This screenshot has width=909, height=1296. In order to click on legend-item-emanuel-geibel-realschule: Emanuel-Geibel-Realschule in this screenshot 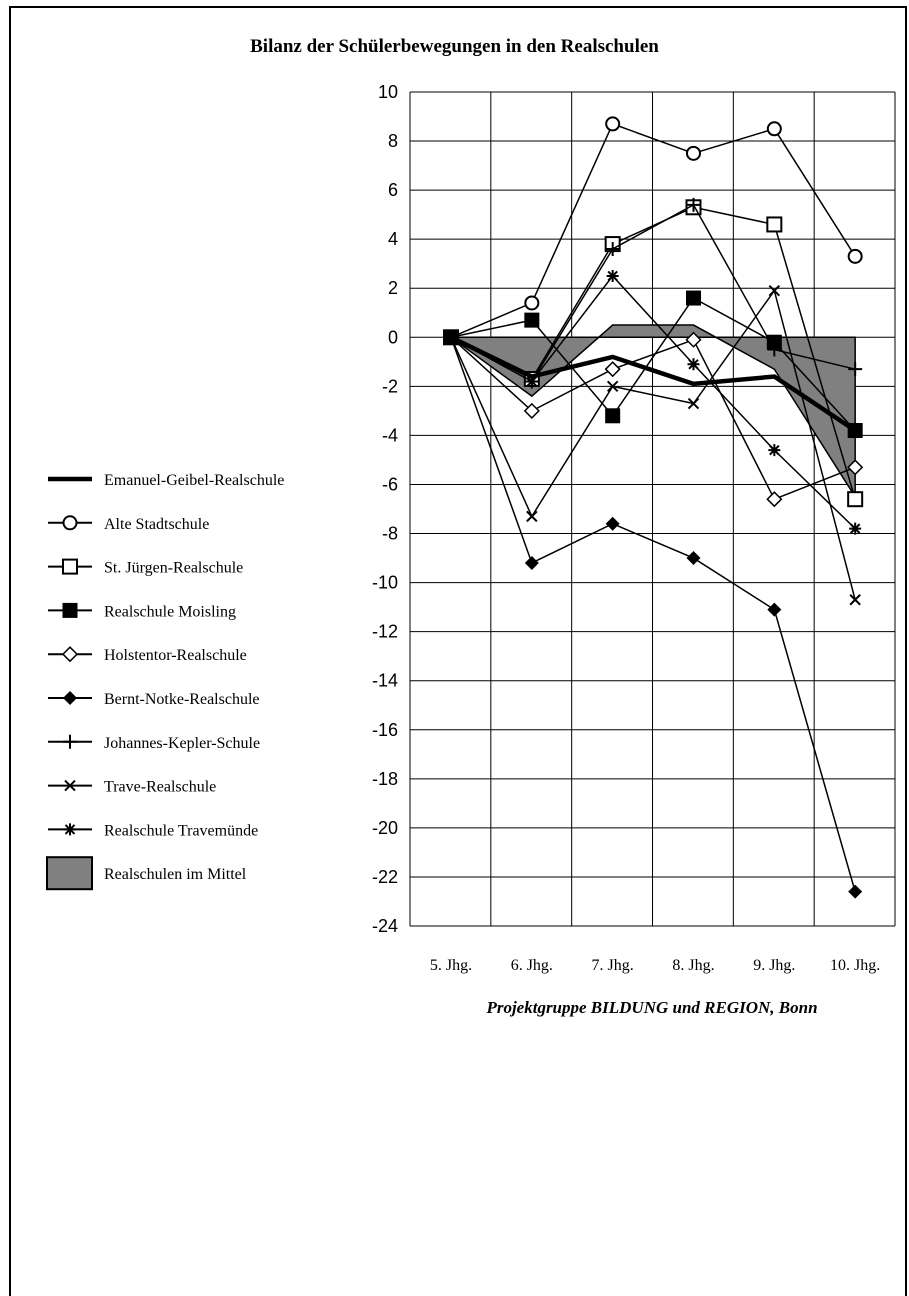, I will do `click(166, 480)`.